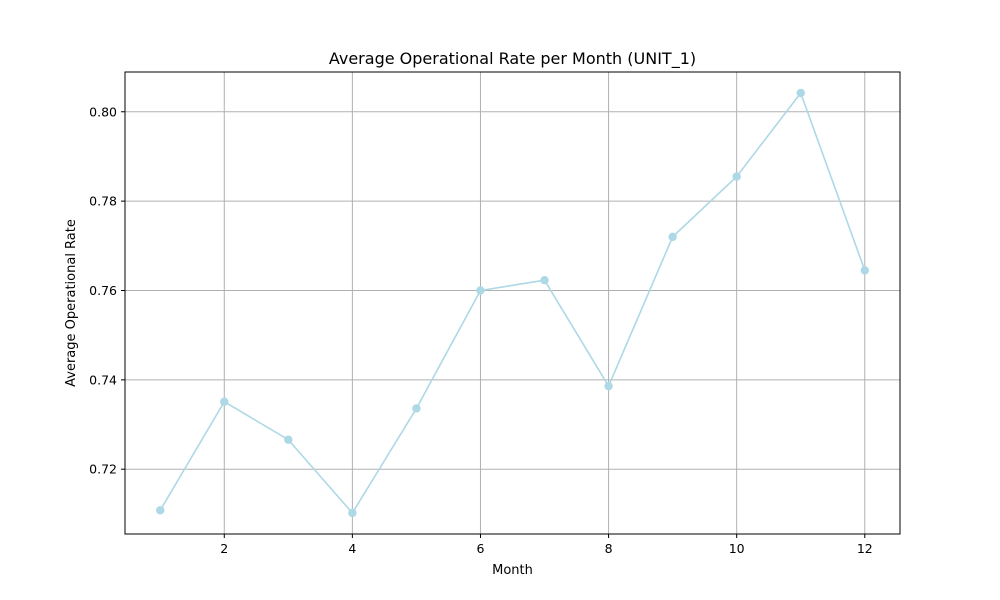 Image resolution: width=1000 pixels, height=600 pixels. What do you see at coordinates (352, 548) in the screenshot?
I see `x-tick-label: 4` at bounding box center [352, 548].